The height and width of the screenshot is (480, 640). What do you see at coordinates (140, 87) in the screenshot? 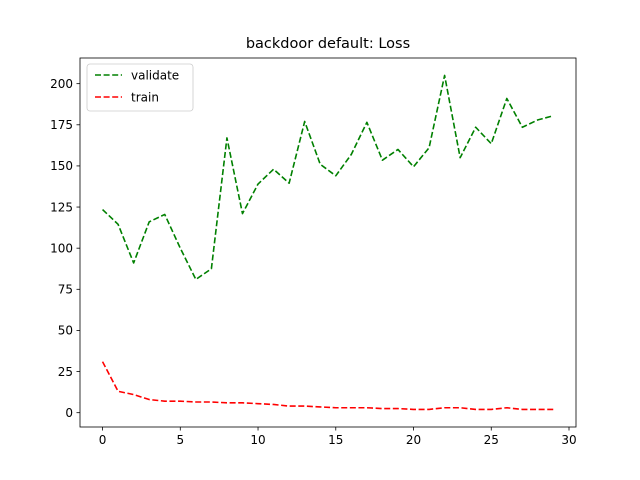
I see `legend: validate train` at bounding box center [140, 87].